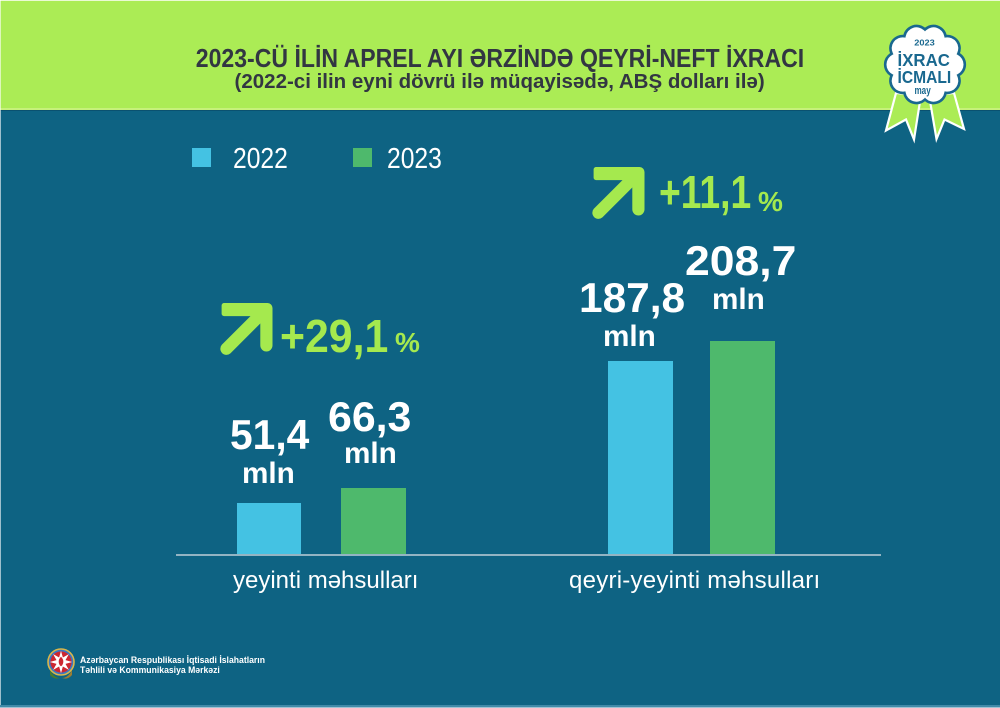 The image size is (1000, 708). What do you see at coordinates (925, 77) in the screenshot?
I see `svg-text: İCMALI` at bounding box center [925, 77].